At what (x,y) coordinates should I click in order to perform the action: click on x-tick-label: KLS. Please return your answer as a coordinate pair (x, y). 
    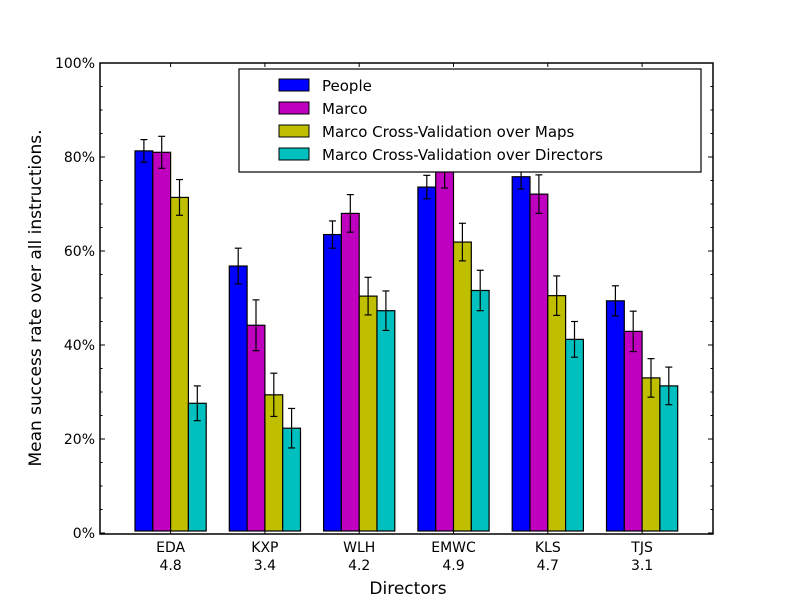
    Looking at the image, I should click on (548, 548).